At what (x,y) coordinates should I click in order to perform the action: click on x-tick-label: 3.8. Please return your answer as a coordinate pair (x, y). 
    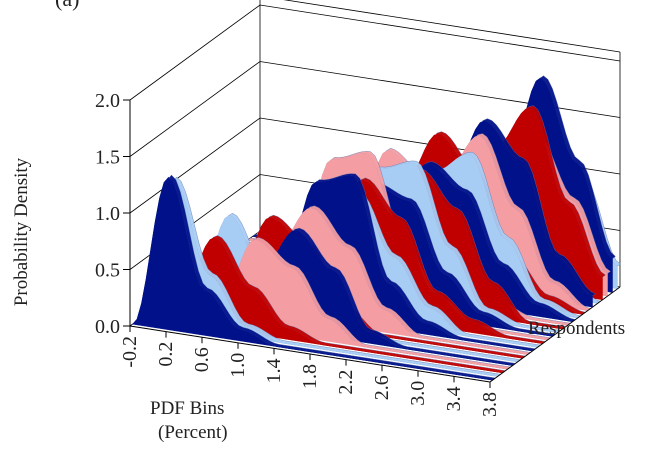
    Looking at the image, I should click on (490, 404).